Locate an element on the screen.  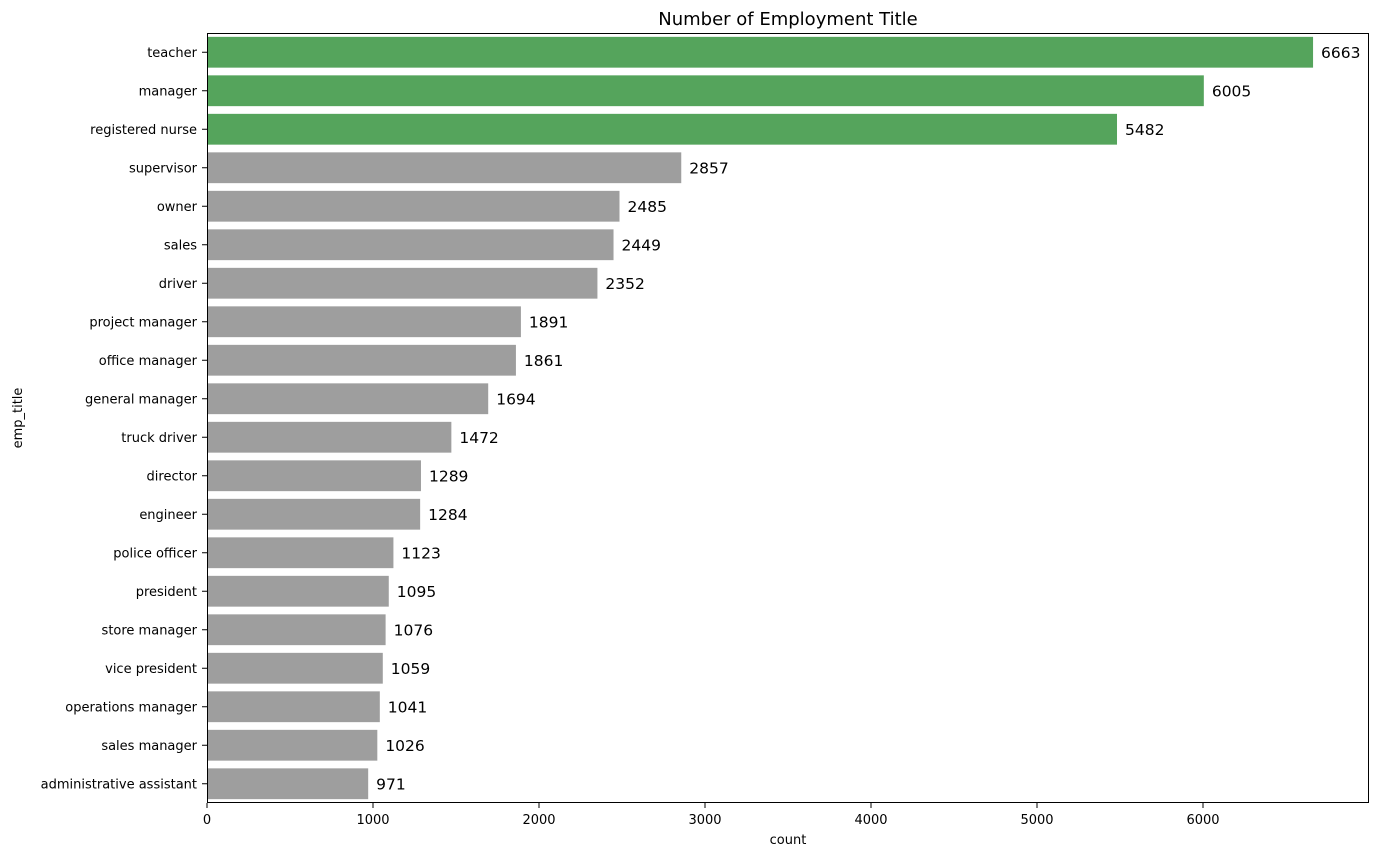
y-tick-label: director is located at coordinates (172, 476).